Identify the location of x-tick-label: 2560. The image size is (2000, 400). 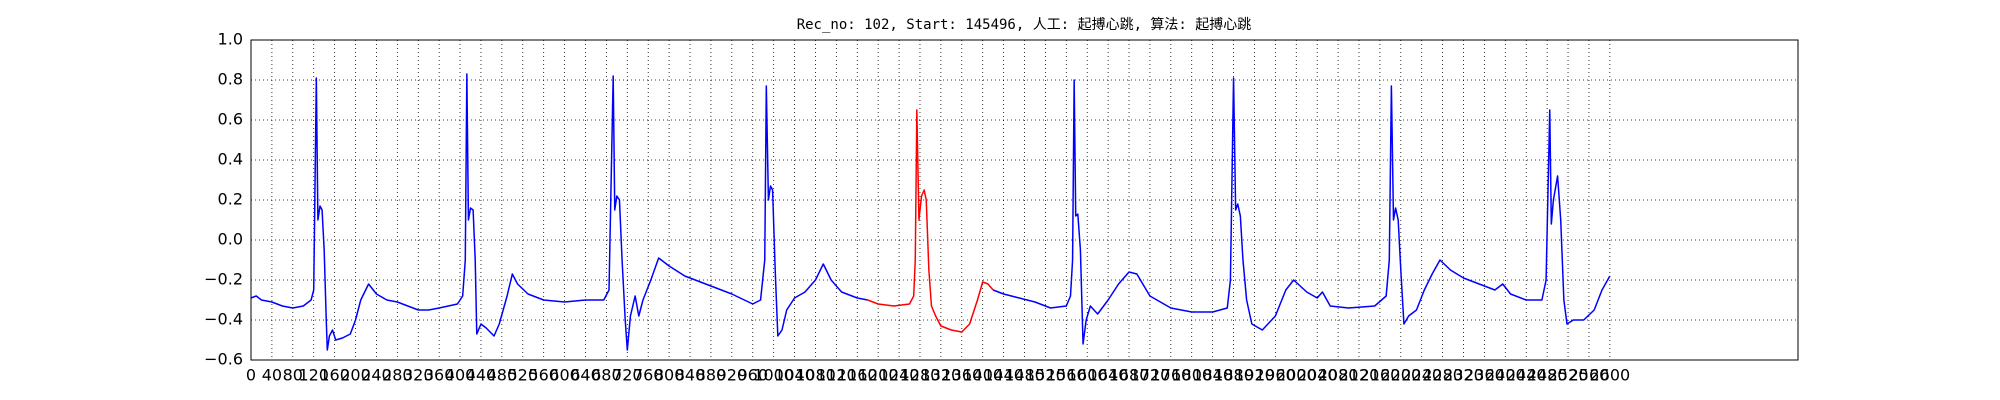
(1589, 375).